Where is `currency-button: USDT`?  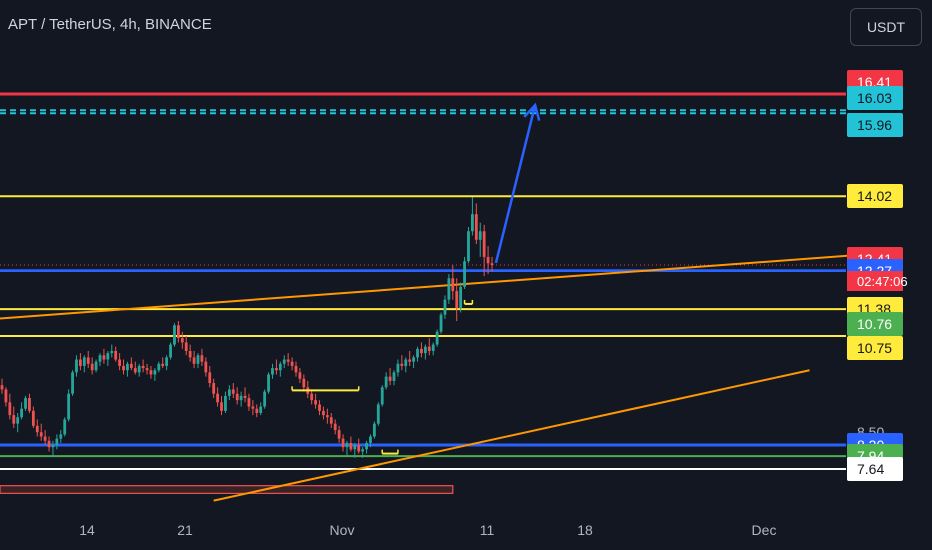
currency-button: USDT is located at coordinates (886, 27).